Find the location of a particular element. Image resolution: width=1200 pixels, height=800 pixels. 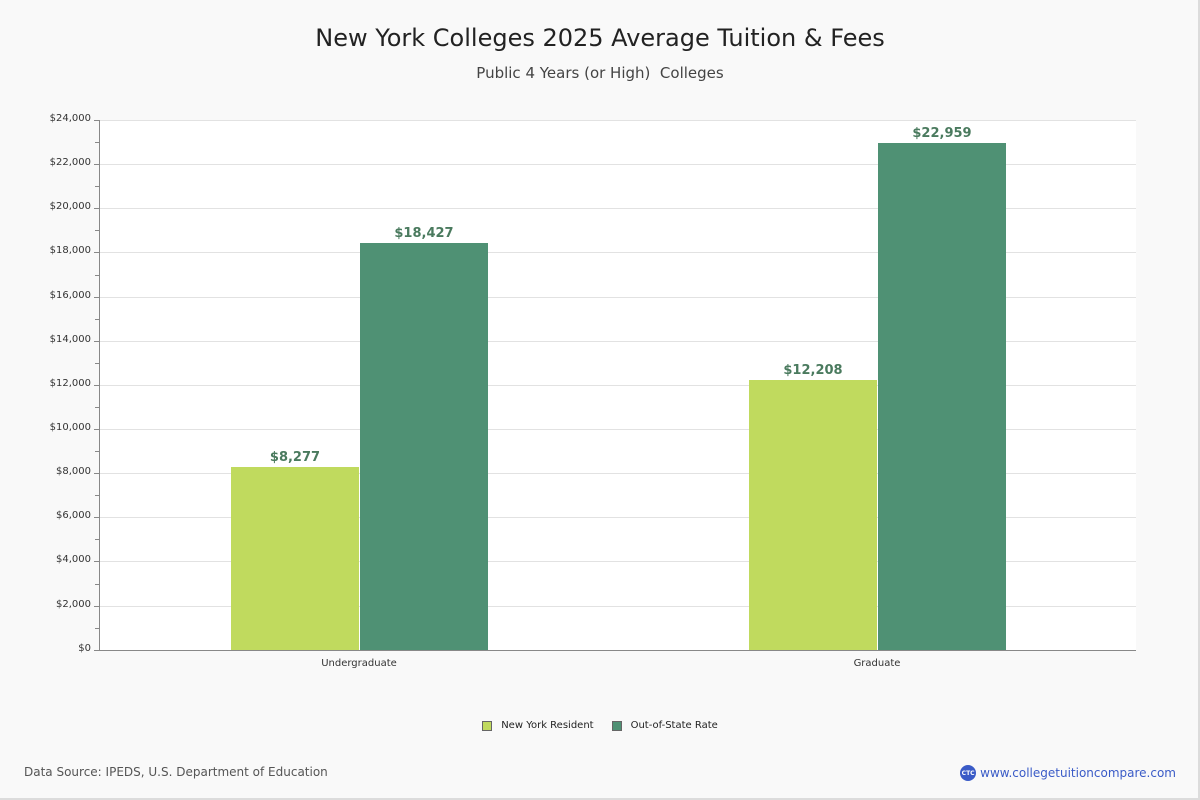

ctc-logo-icon: CTC is located at coordinates (968, 773).